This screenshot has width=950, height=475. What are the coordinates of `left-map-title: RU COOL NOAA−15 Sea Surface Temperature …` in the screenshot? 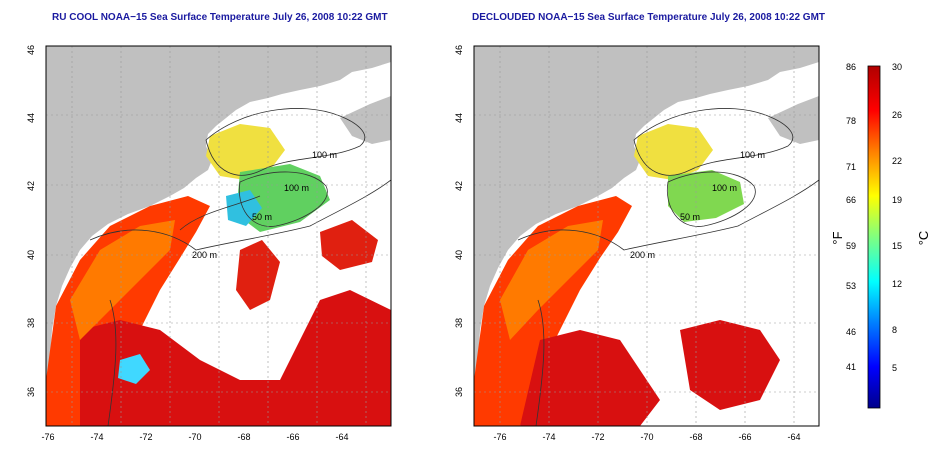 It's located at (220, 17).